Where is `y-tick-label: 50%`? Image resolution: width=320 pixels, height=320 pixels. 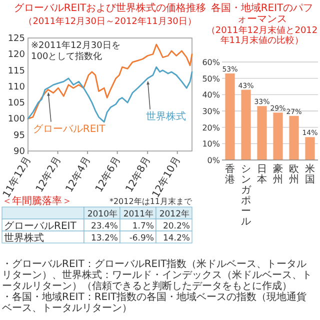 y-tick-label: 50% is located at coordinates (211, 79).